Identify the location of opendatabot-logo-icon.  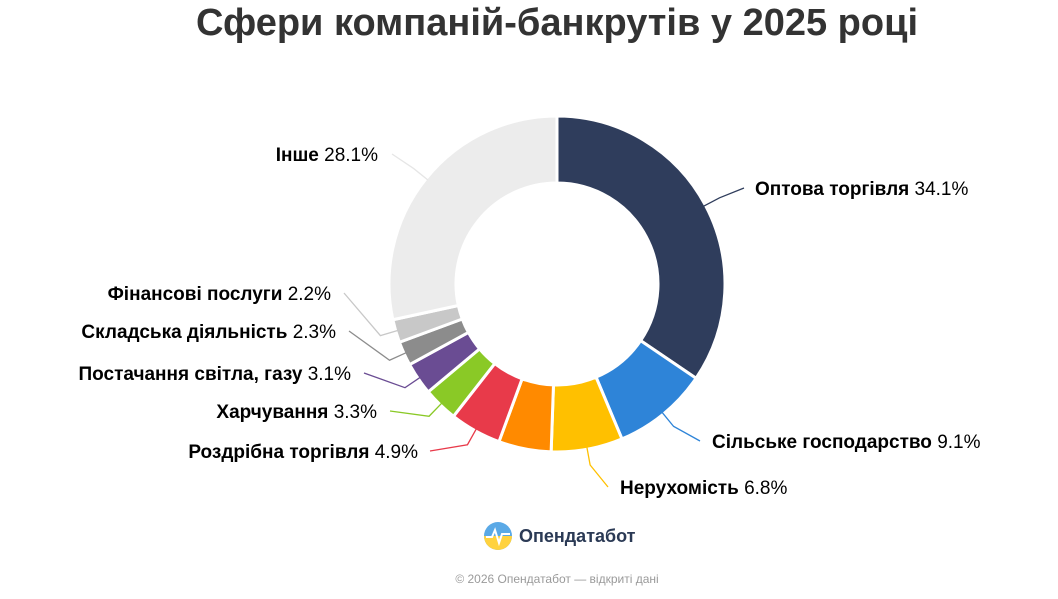
(498, 536).